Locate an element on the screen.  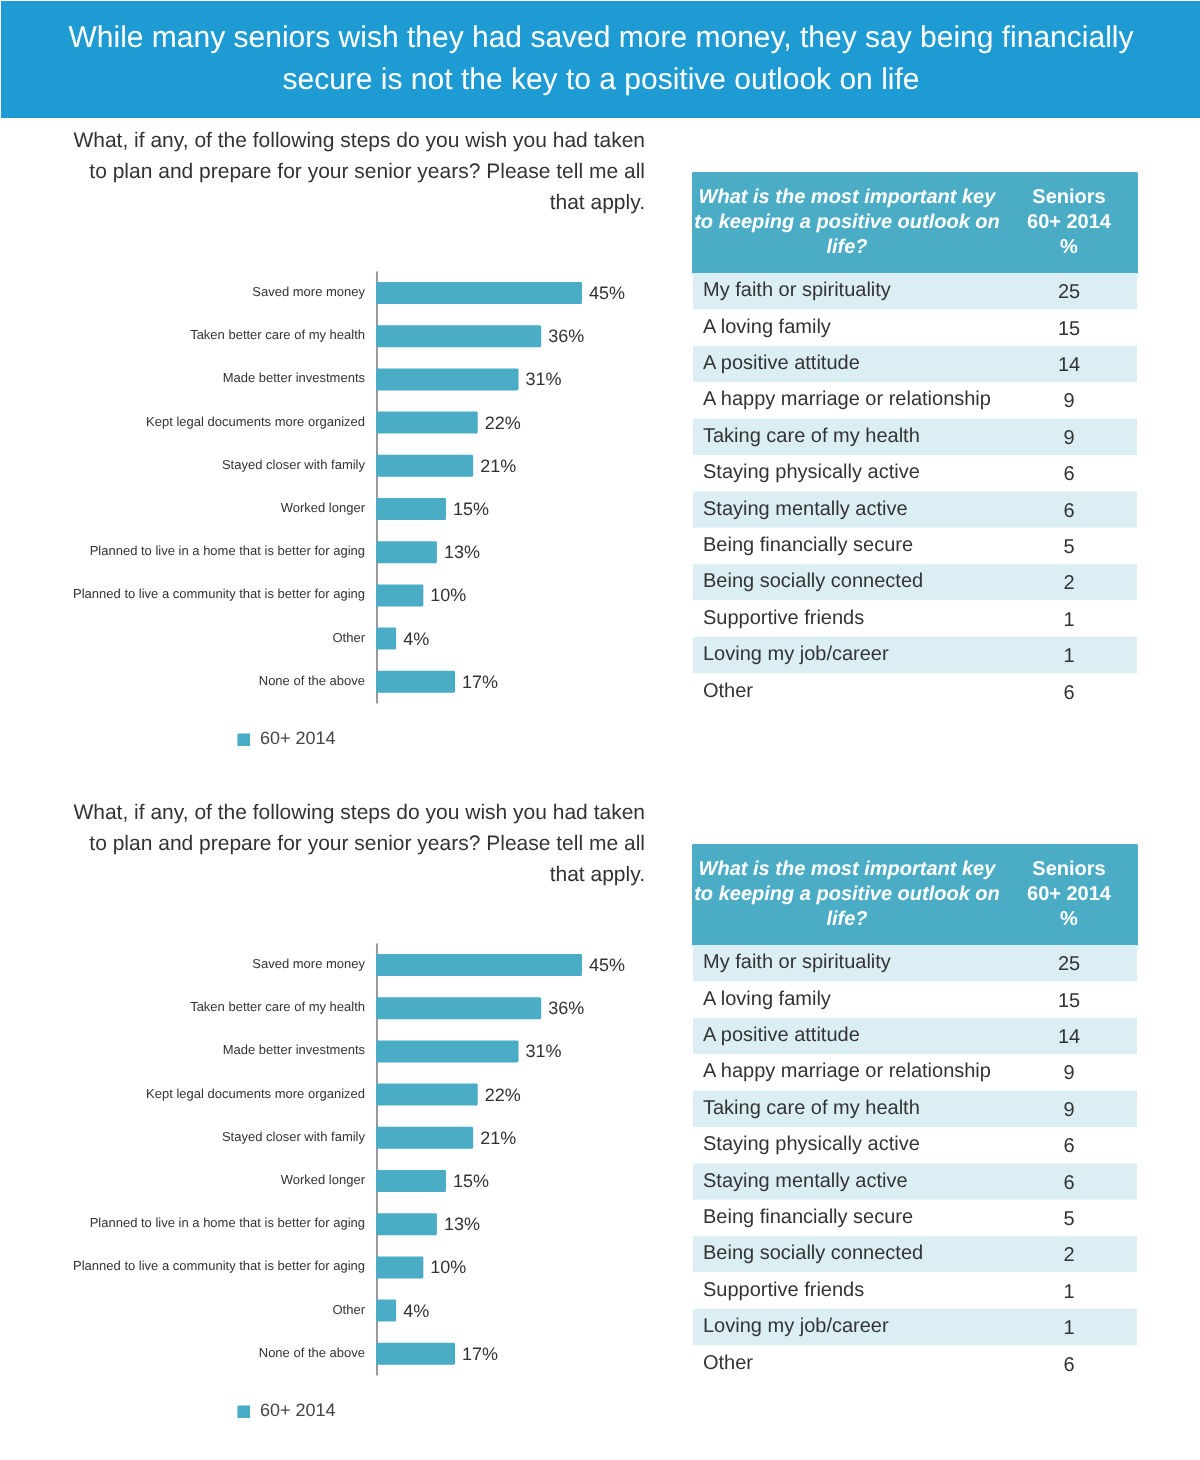
text: While many seniors wish they had saved more money, they say being financially secure is not the key to a positive outlook on life is located at coordinates (601, 59).